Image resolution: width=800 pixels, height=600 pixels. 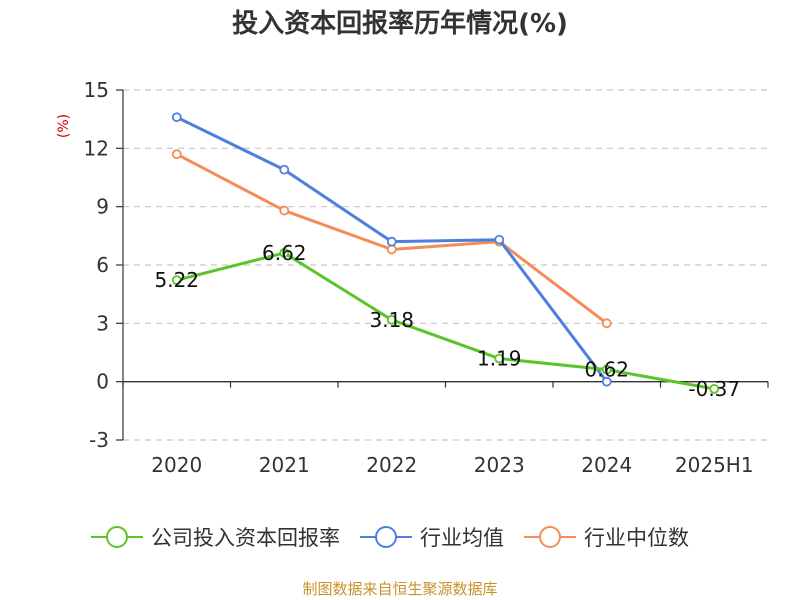 I want to click on data-label: -0.37, so click(x=714, y=389).